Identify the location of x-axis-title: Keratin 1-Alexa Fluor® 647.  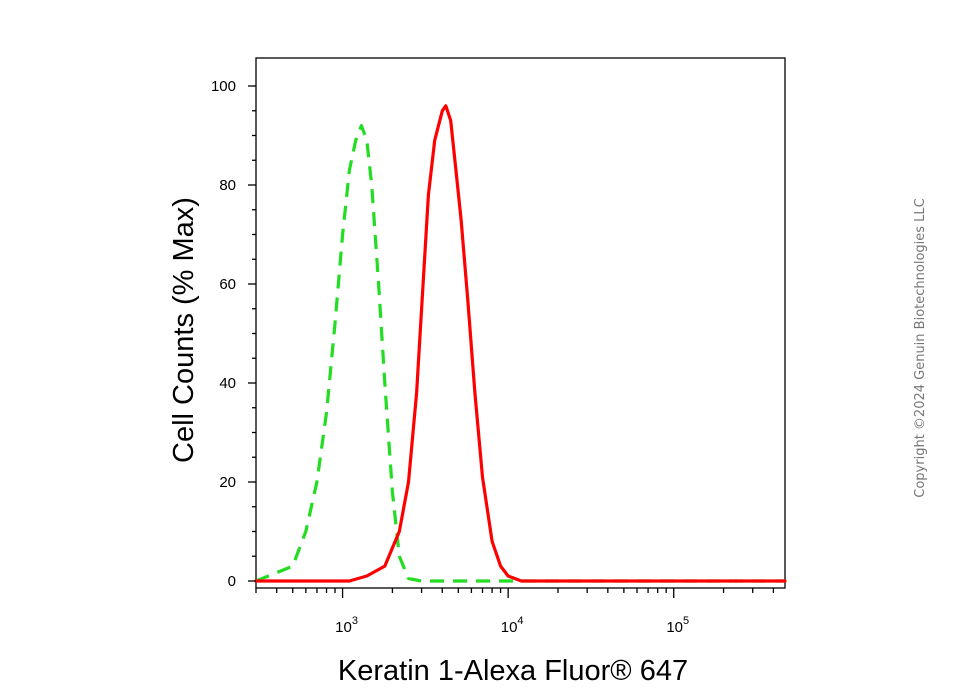
(513, 671).